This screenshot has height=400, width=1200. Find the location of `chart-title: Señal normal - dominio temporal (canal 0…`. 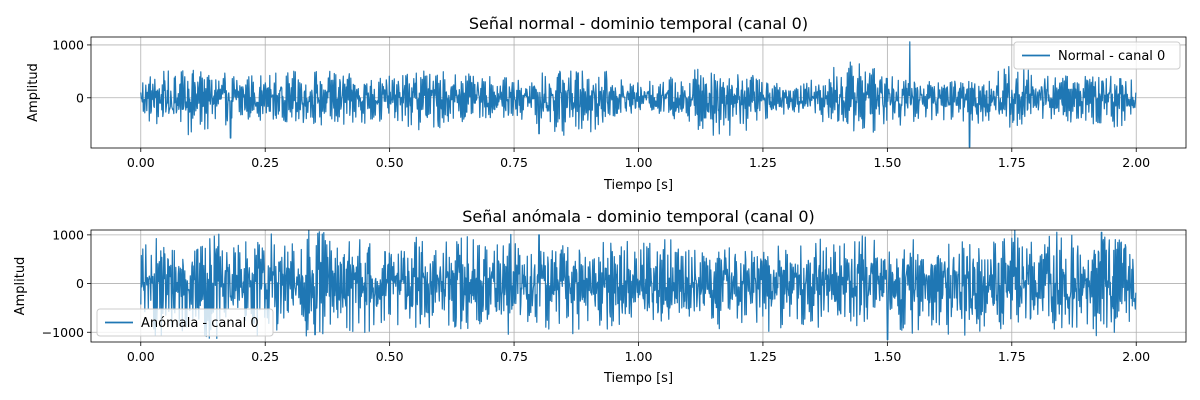

chart-title: Señal normal - dominio temporal (canal 0… is located at coordinates (638, 23).